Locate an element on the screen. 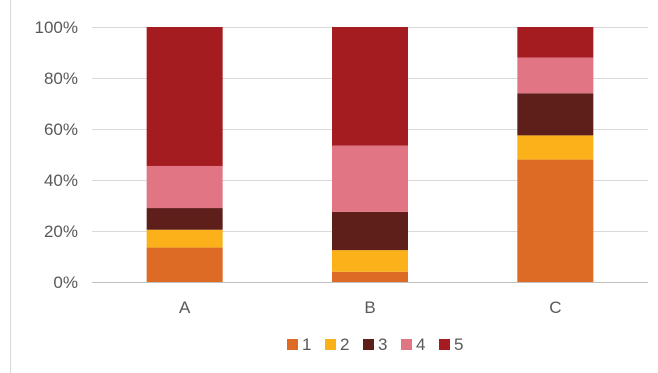  x-category-label: B is located at coordinates (369, 307).